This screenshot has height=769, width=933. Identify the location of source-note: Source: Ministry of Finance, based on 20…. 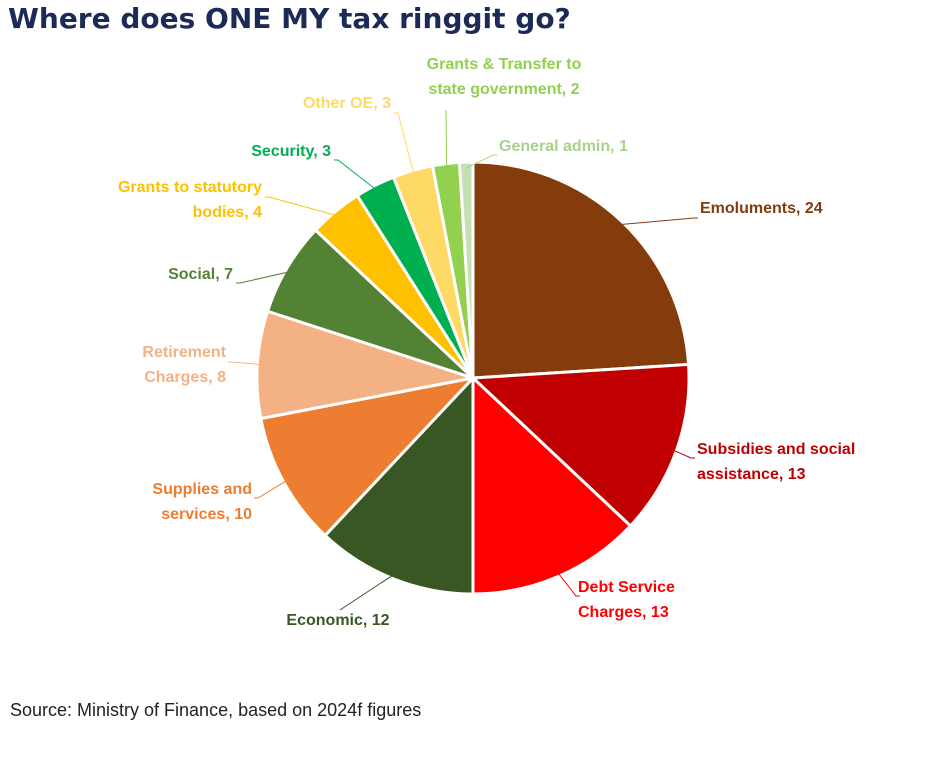
(216, 710).